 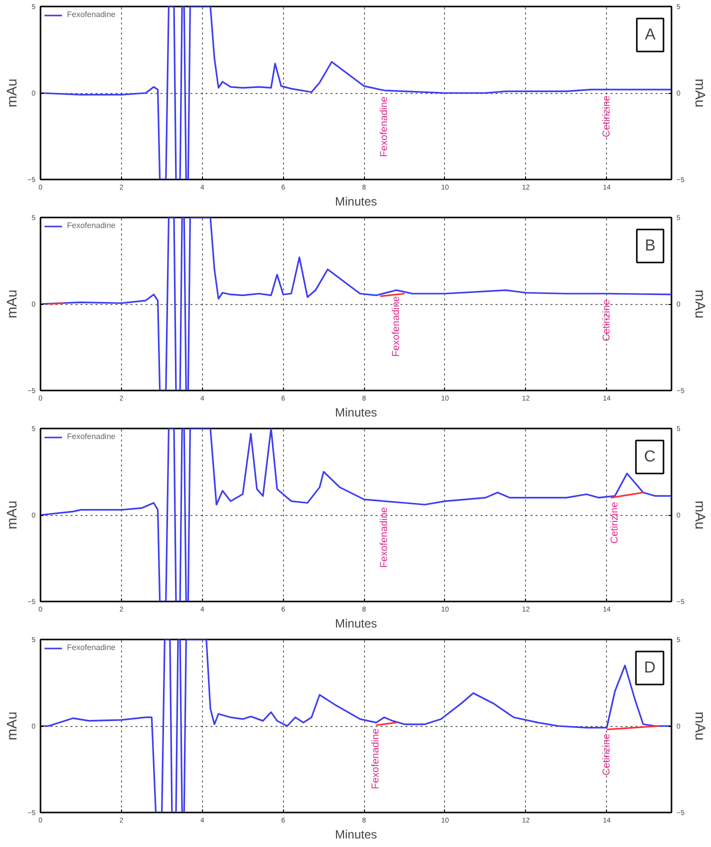 What do you see at coordinates (650, 668) in the screenshot?
I see `annotation: D` at bounding box center [650, 668].